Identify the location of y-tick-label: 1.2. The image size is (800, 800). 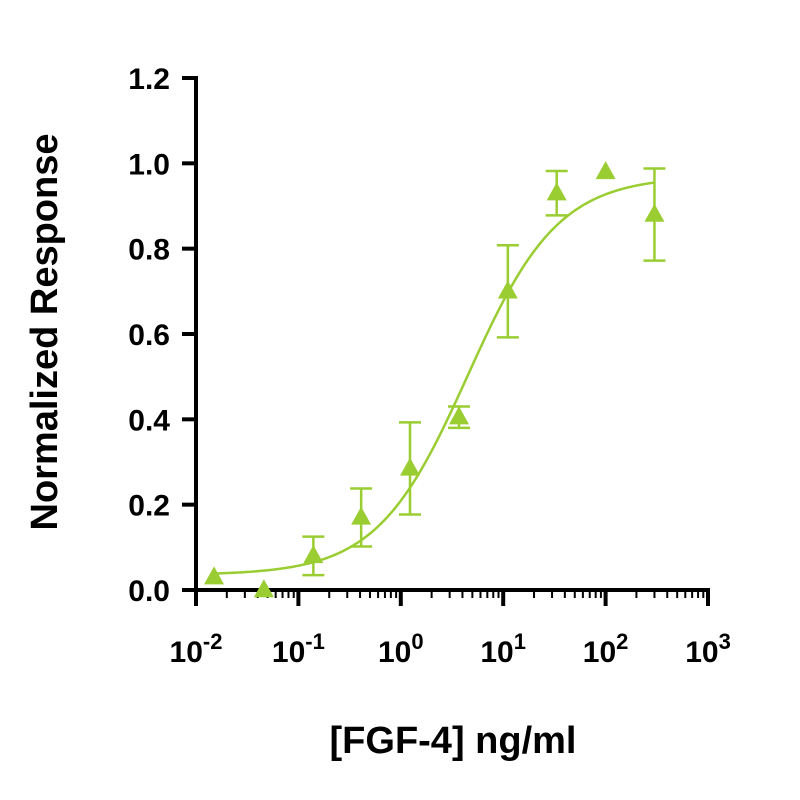
(149, 79).